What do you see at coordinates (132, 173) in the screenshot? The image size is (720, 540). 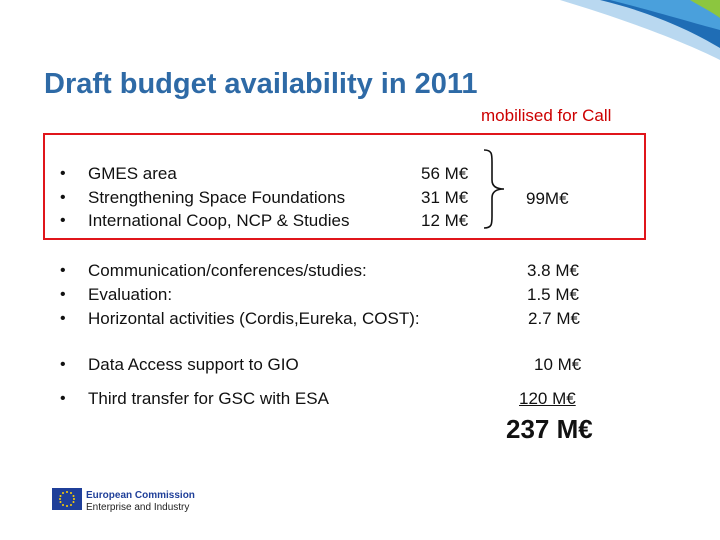 I see `gmes-area-label: GMES area` at bounding box center [132, 173].